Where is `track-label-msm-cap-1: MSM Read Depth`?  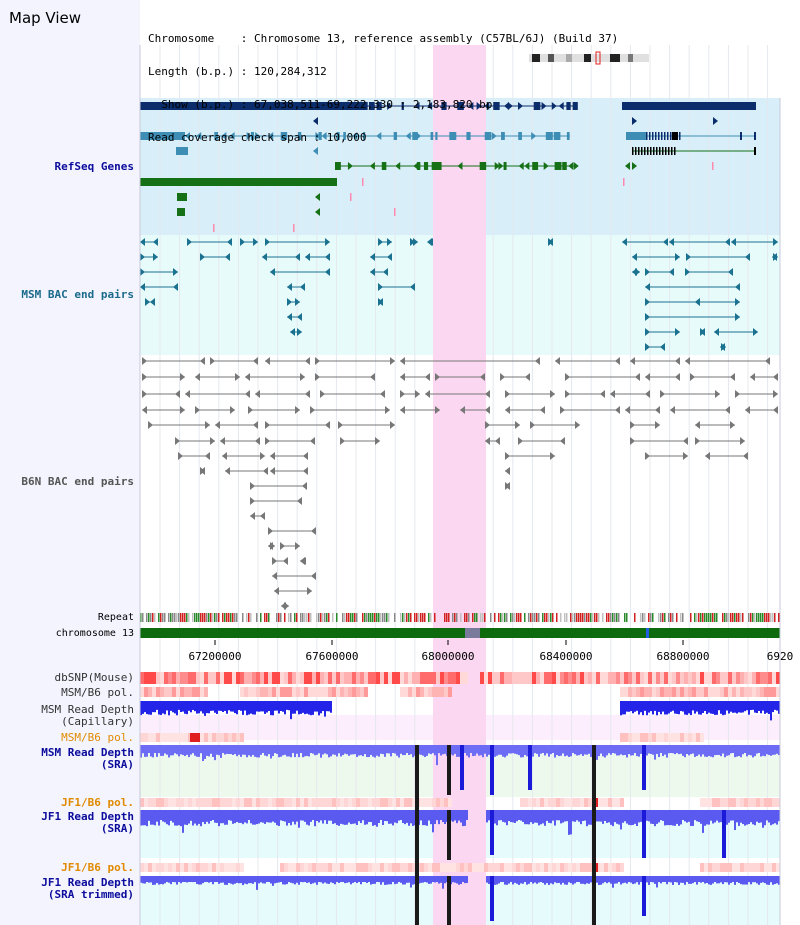
track-label-msm-cap-1: MSM Read Depth is located at coordinates (87, 709).